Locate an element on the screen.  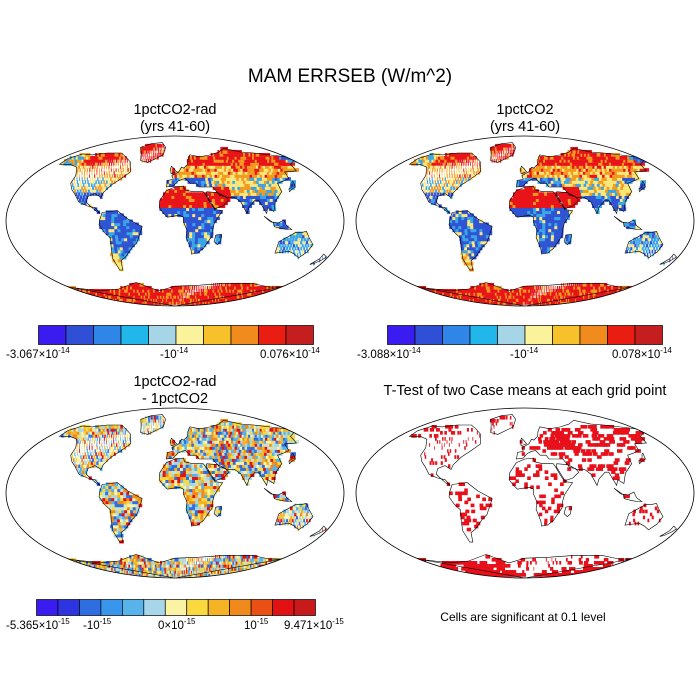
panel-c-title: 1pctCO2-rad - 1pctCO2 is located at coordinates (175, 391).